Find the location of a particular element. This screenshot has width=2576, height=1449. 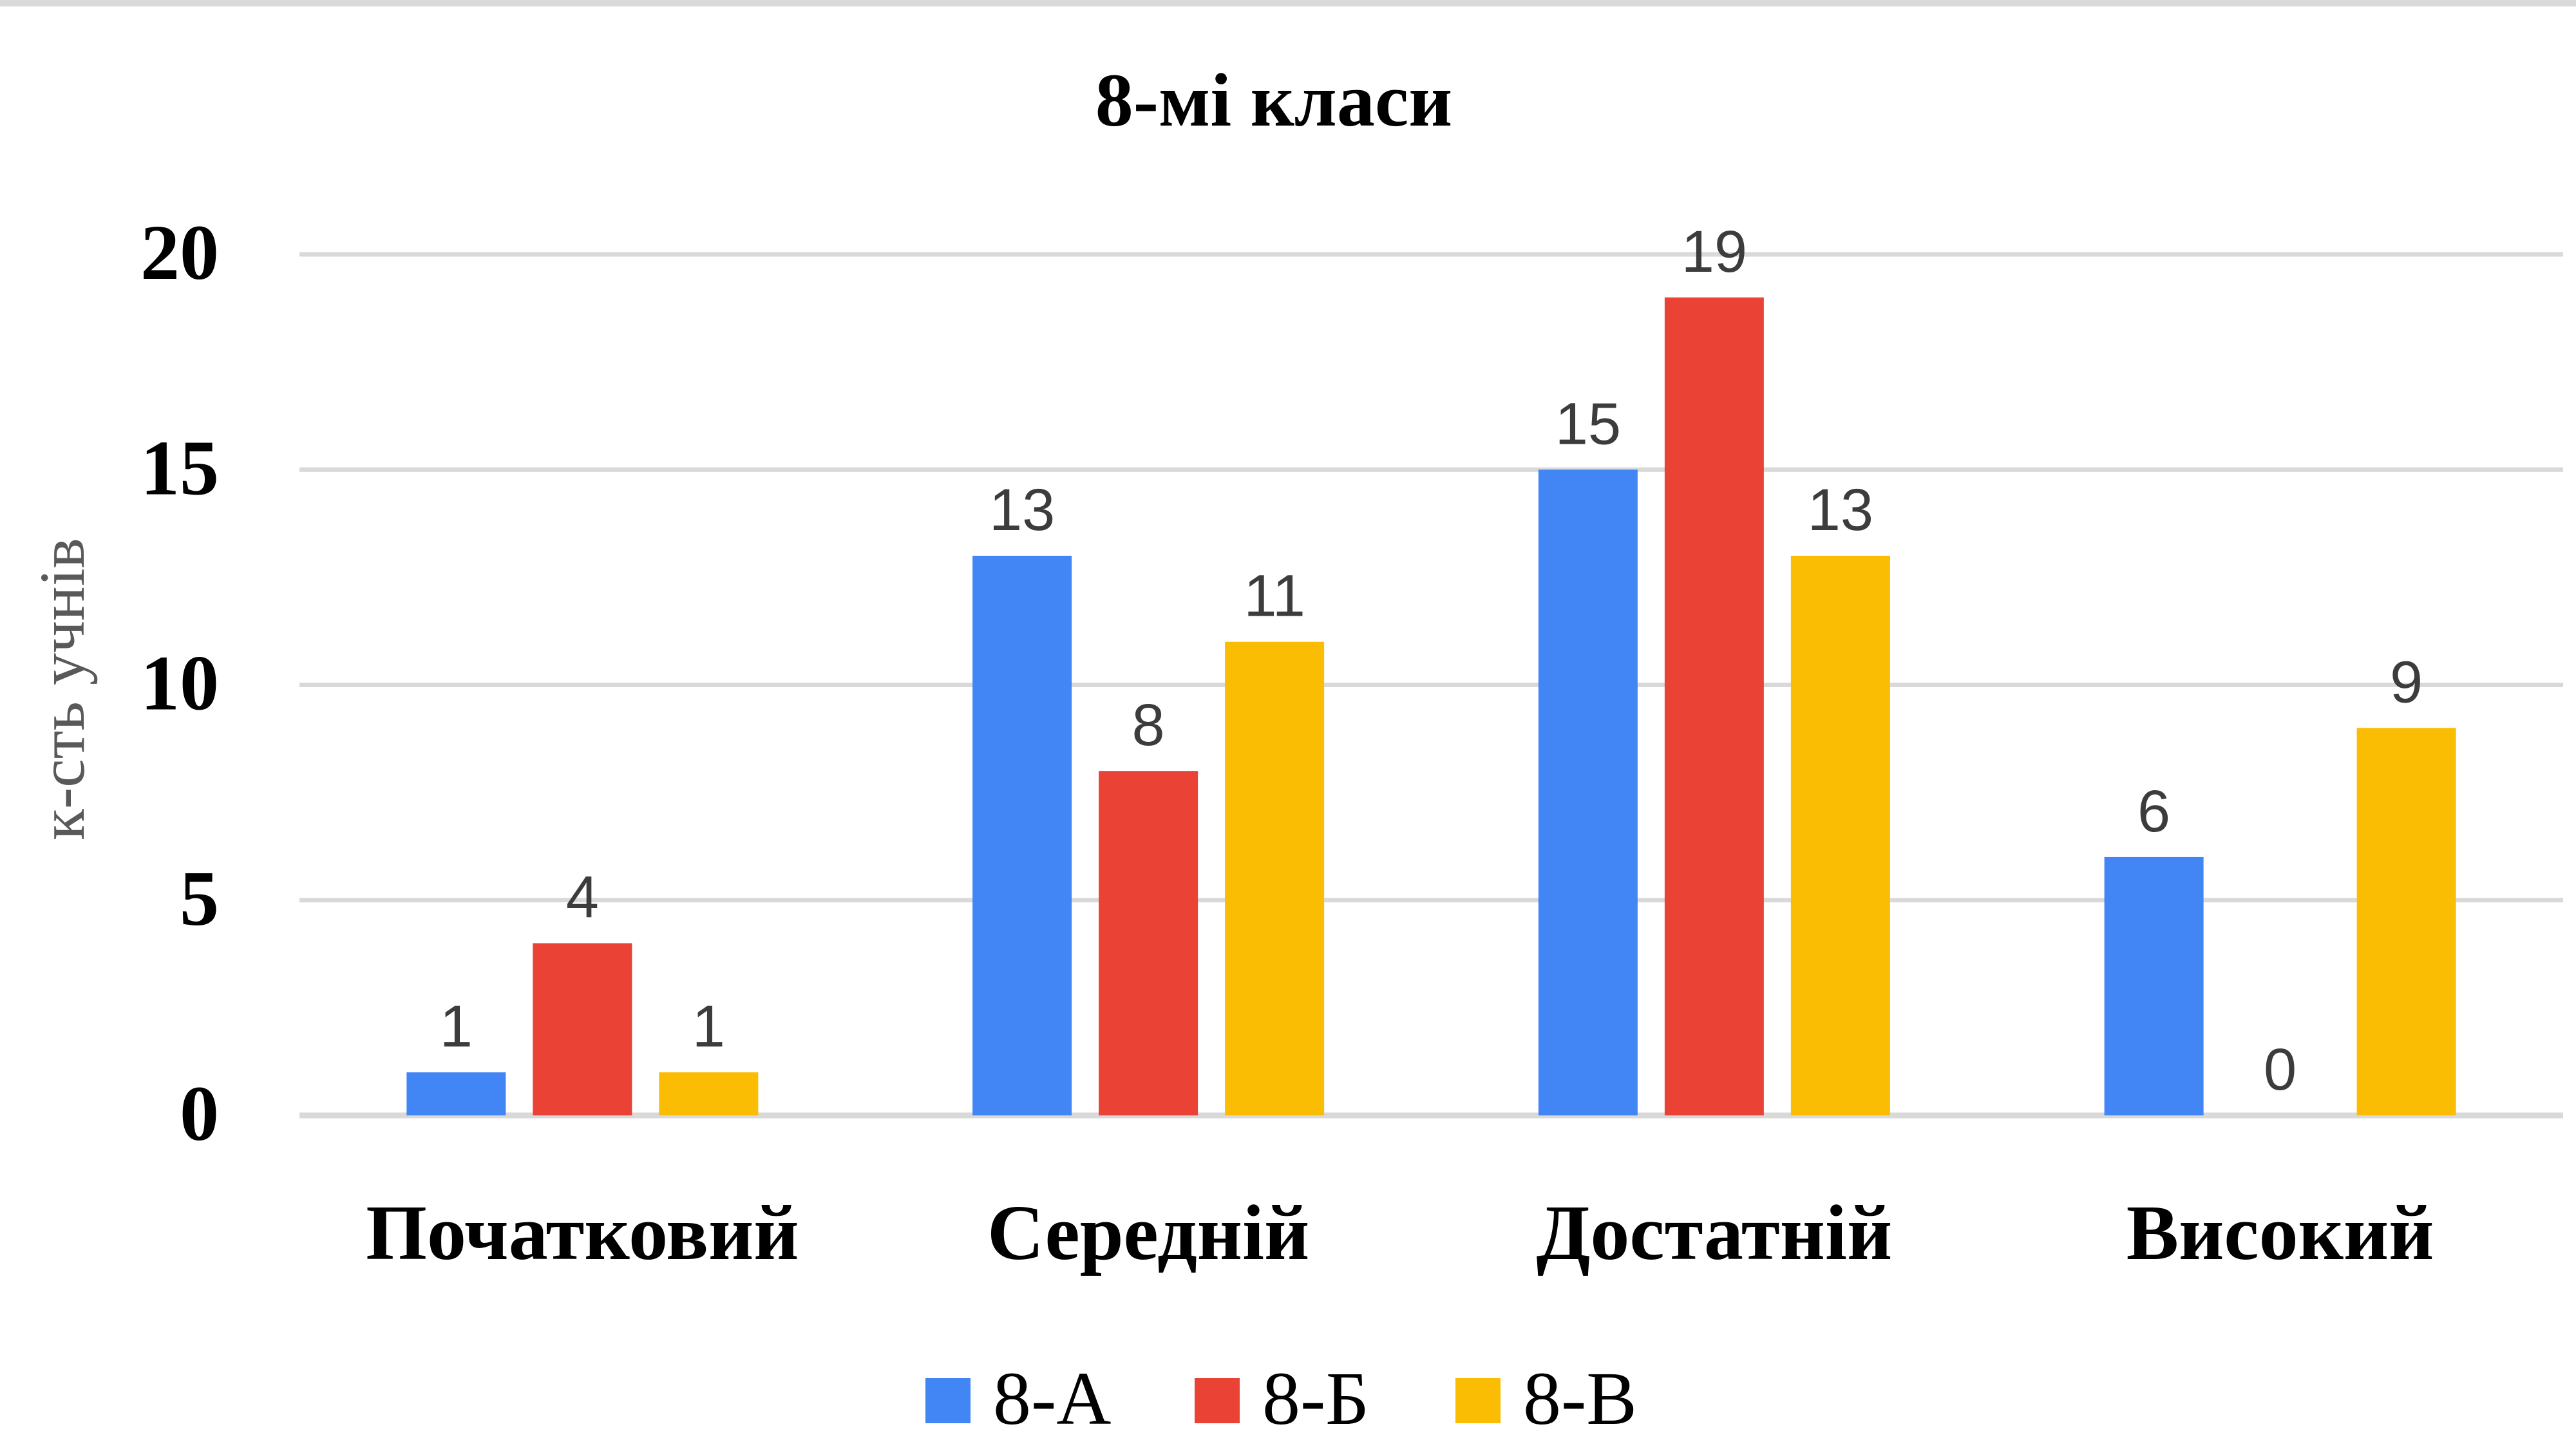

data-label: 11 is located at coordinates (1274, 596).